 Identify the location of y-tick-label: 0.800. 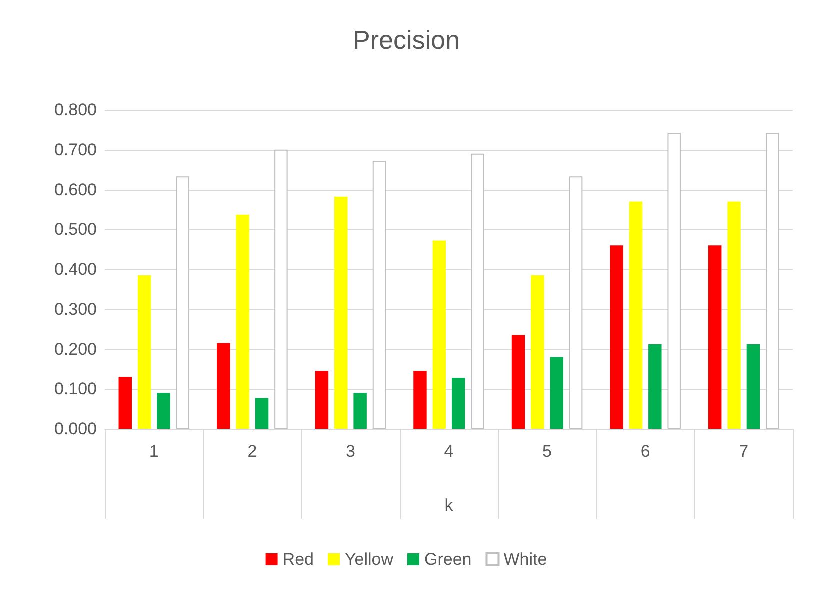
(75, 110).